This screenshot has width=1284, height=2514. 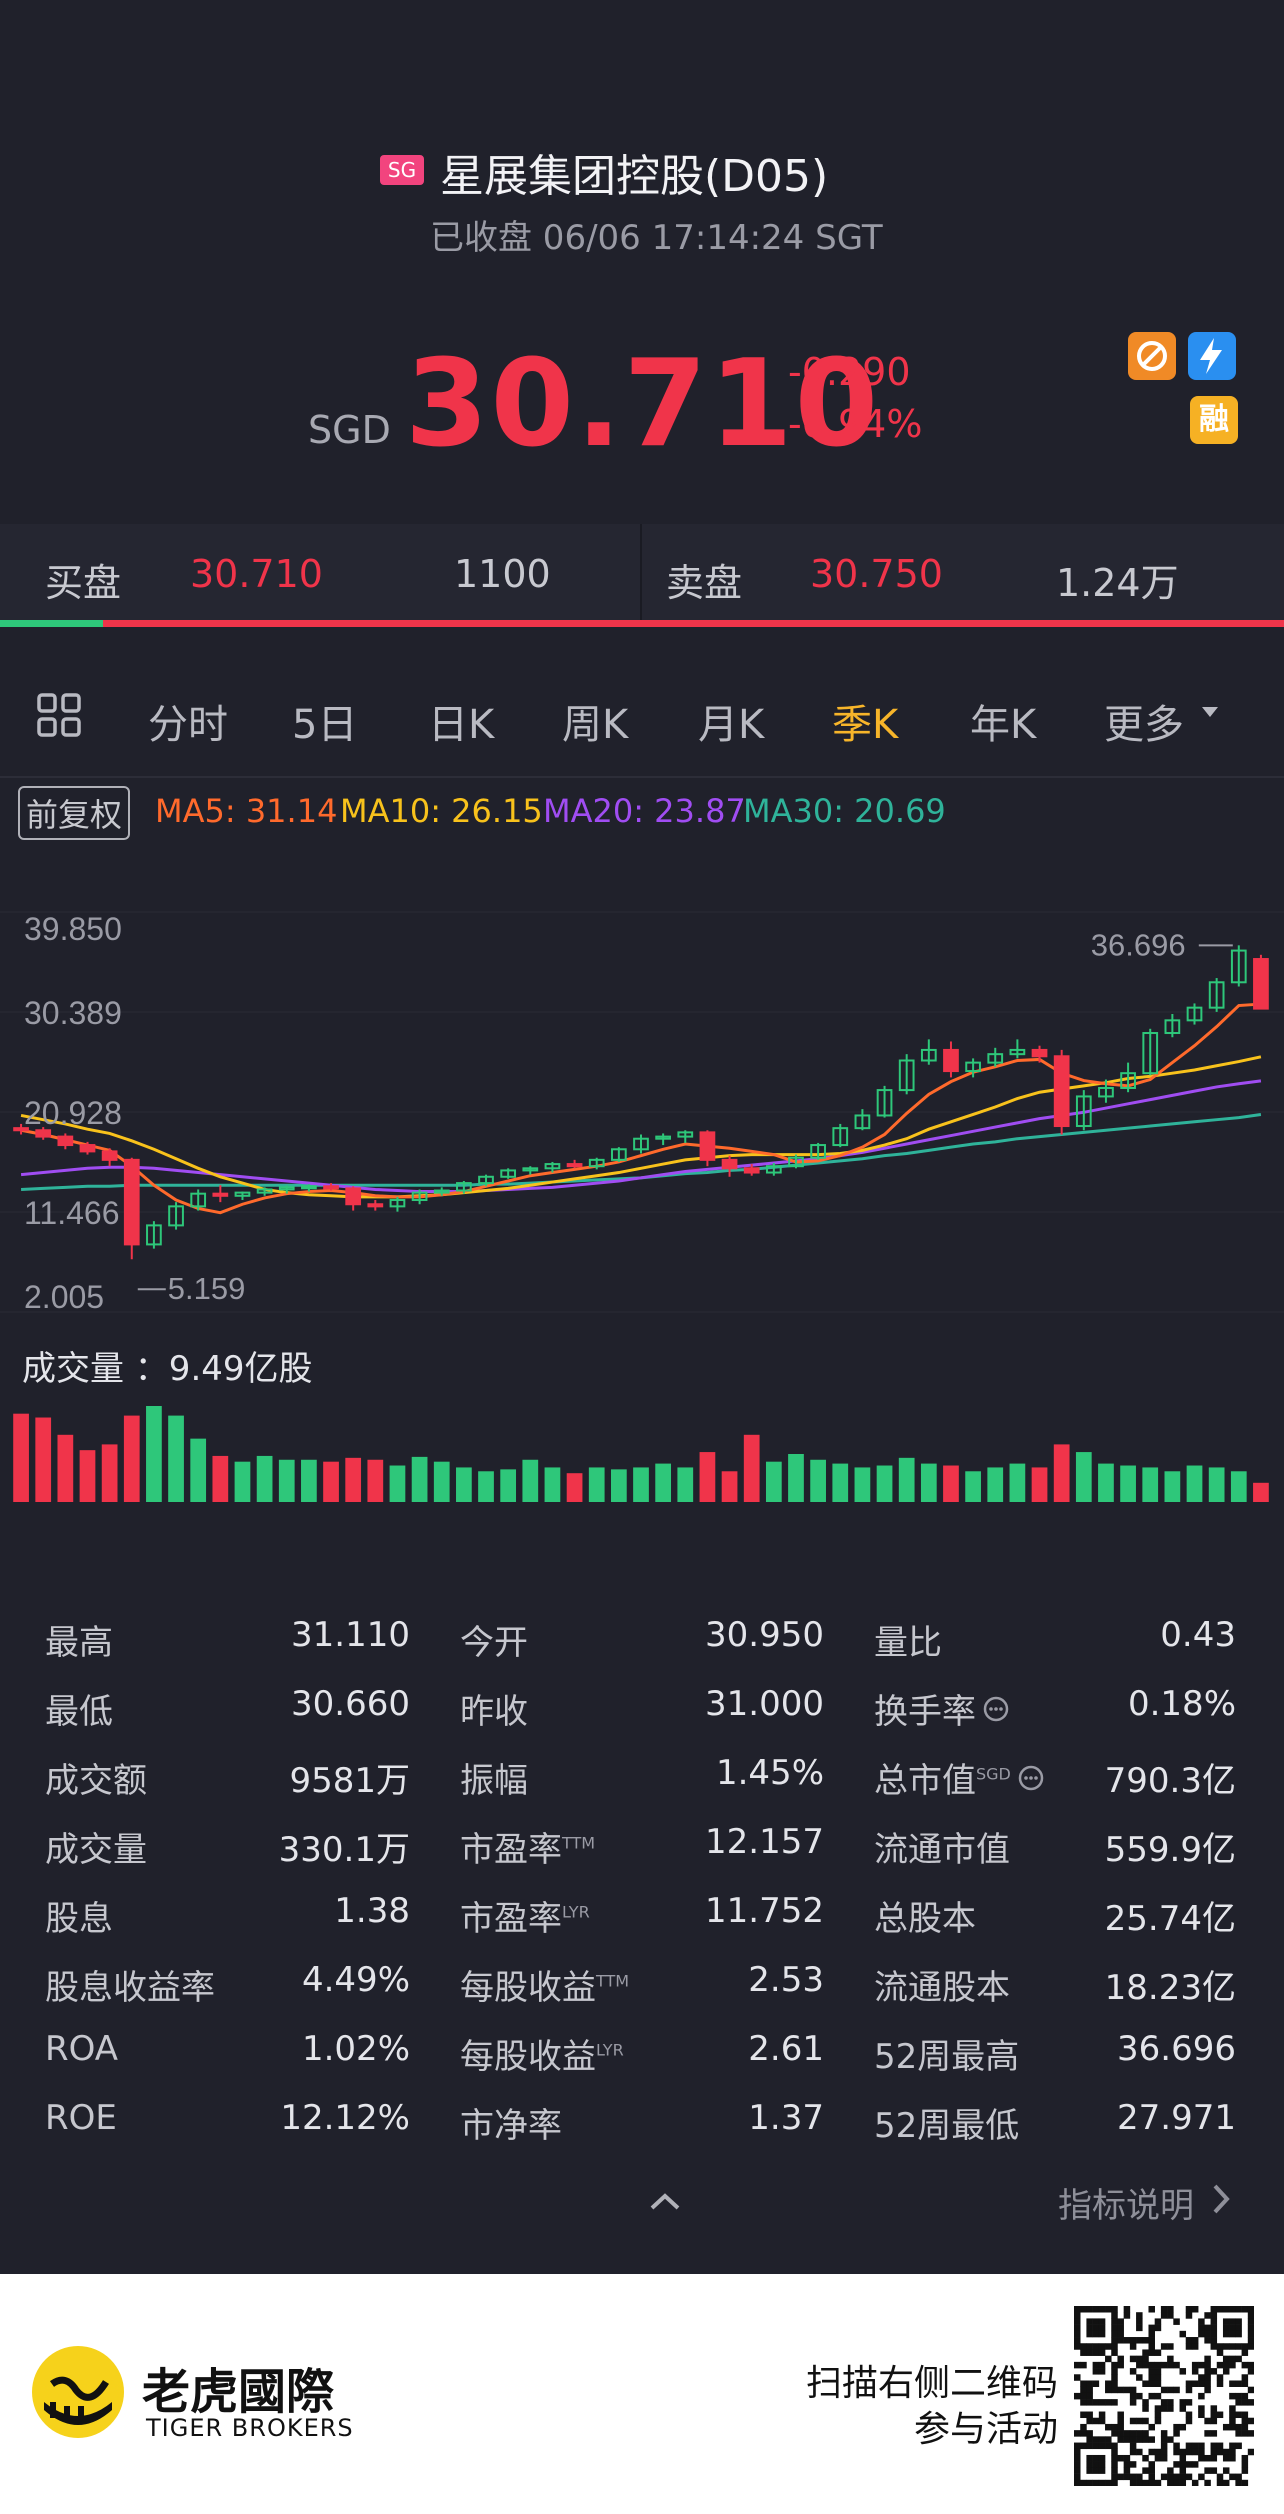 I want to click on qr-code, so click(x=1164, y=2396).